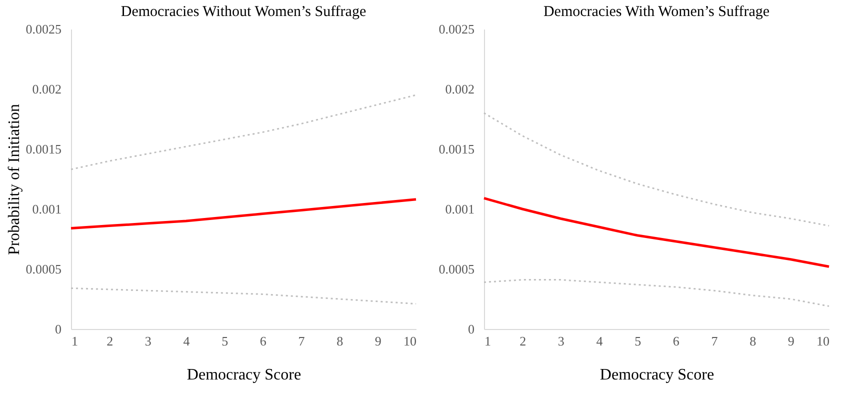 The height and width of the screenshot is (400, 850). Describe the element at coordinates (14, 180) in the screenshot. I see `y-axis-title: Probability of Initiation` at that location.